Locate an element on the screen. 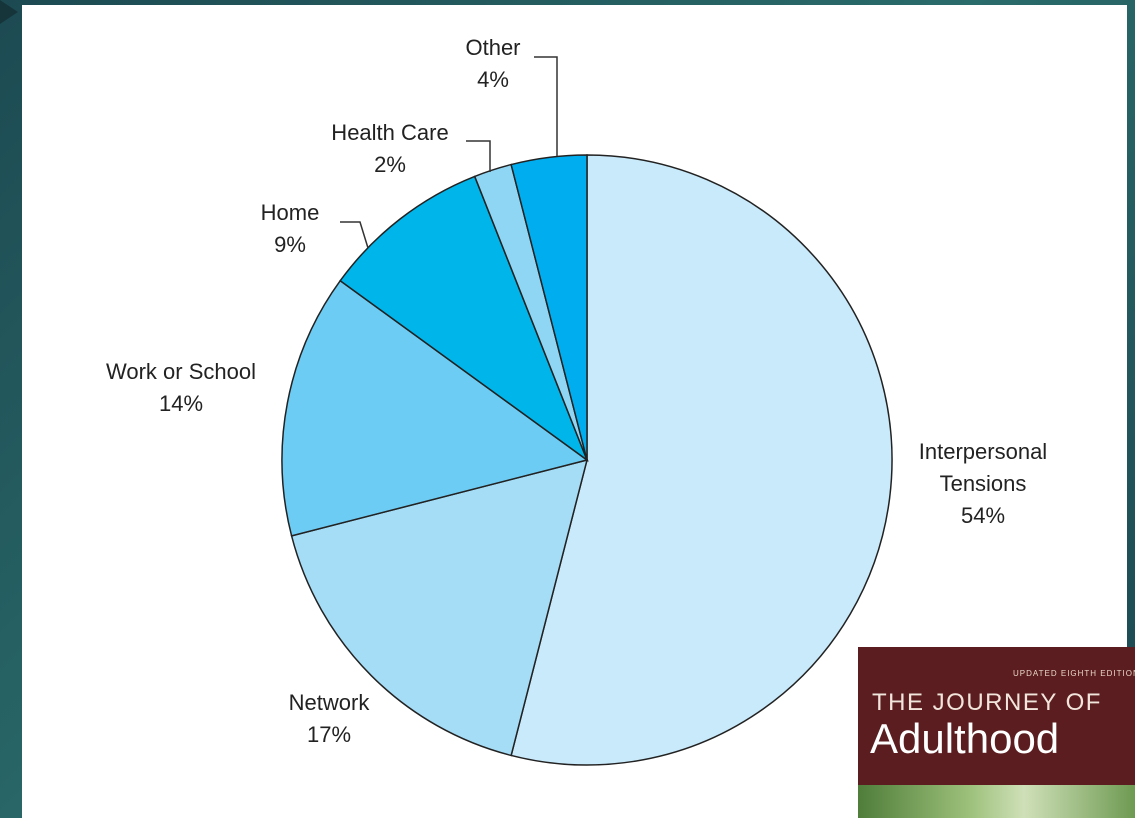 This screenshot has width=1135, height=818. slice-label: Home is located at coordinates (290, 212).